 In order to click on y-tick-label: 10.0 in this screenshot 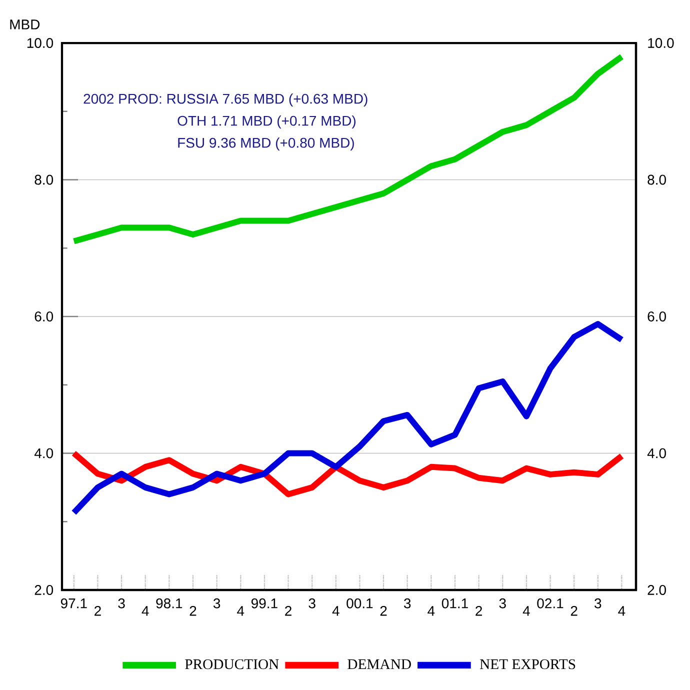, I will do `click(40, 43)`.